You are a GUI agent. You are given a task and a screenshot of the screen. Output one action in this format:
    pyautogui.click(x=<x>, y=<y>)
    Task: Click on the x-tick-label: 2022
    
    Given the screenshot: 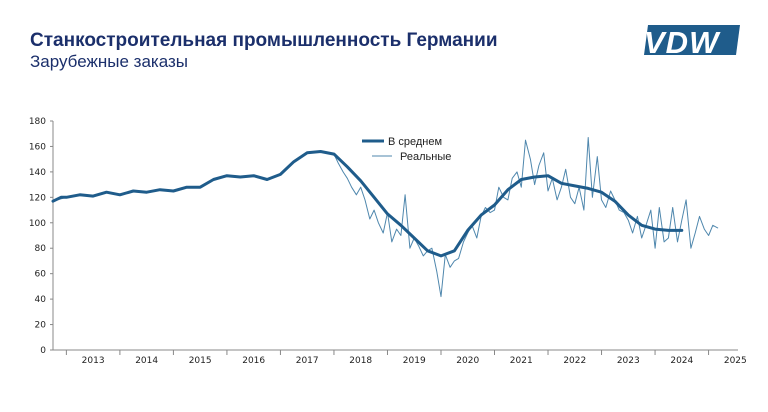 What is the action you would take?
    pyautogui.click(x=574, y=361)
    